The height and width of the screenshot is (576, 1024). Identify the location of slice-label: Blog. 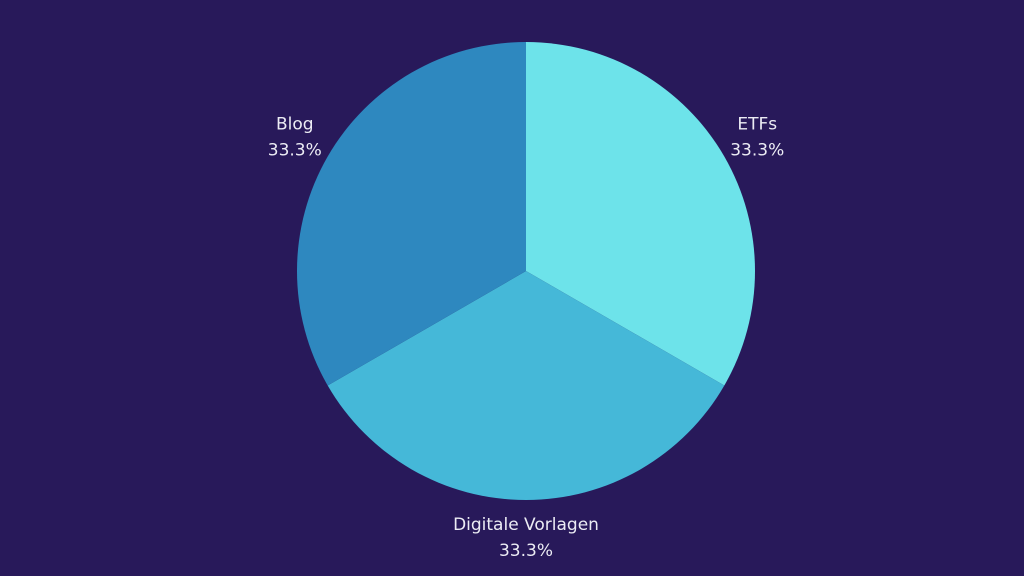
(295, 125).